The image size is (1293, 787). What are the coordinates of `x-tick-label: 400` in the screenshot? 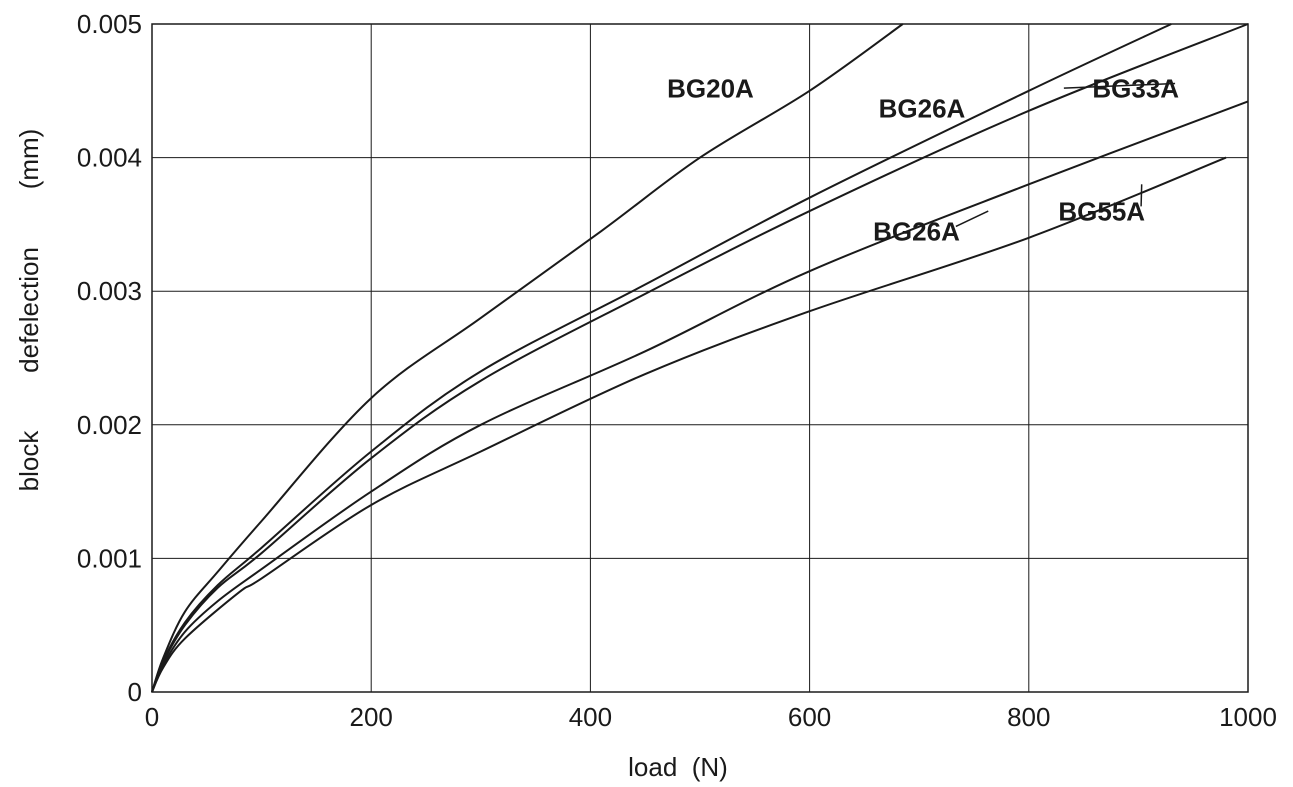 It's located at (590, 717).